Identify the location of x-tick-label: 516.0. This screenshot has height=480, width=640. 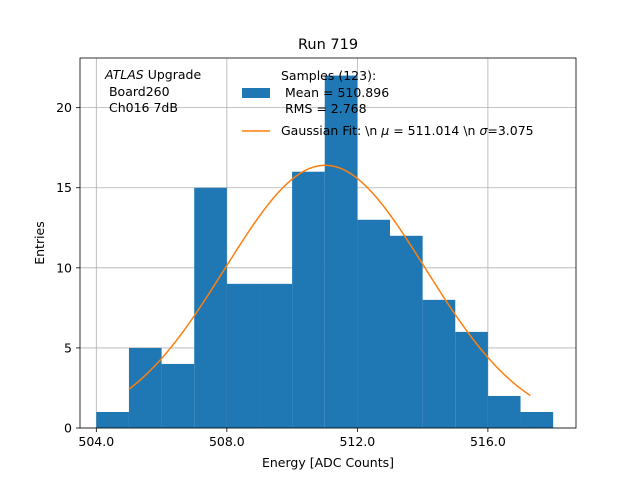
(488, 441).